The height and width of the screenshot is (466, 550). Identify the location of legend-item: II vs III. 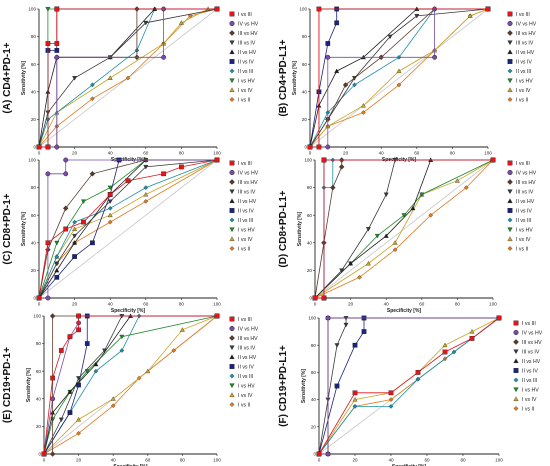
(241, 220).